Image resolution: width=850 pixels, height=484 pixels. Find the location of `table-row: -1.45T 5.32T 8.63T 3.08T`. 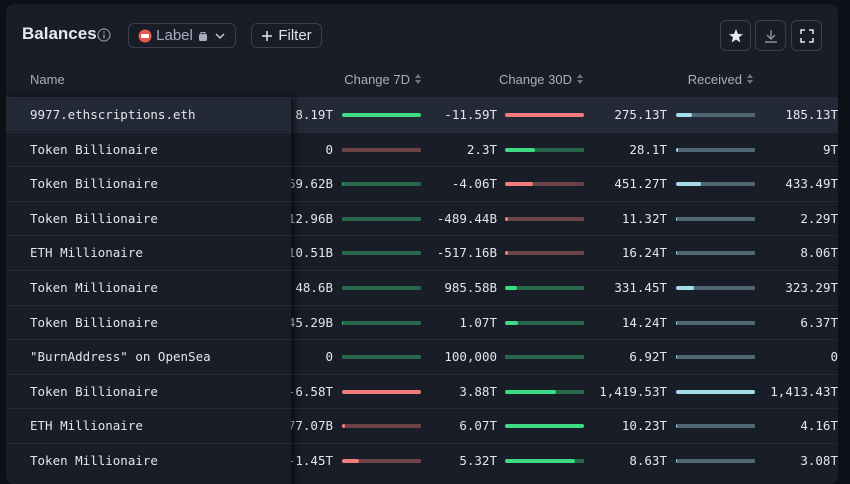

table-row: -1.45T 5.32T 8.63T 3.08T is located at coordinates (422, 460).